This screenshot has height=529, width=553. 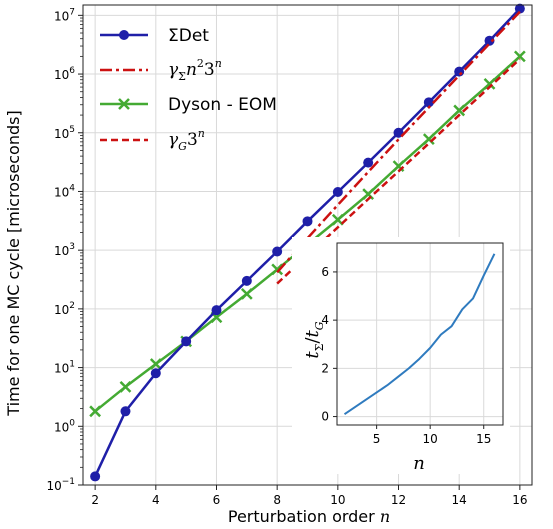 I want to click on inset-series-layer, so click(x=419, y=334).